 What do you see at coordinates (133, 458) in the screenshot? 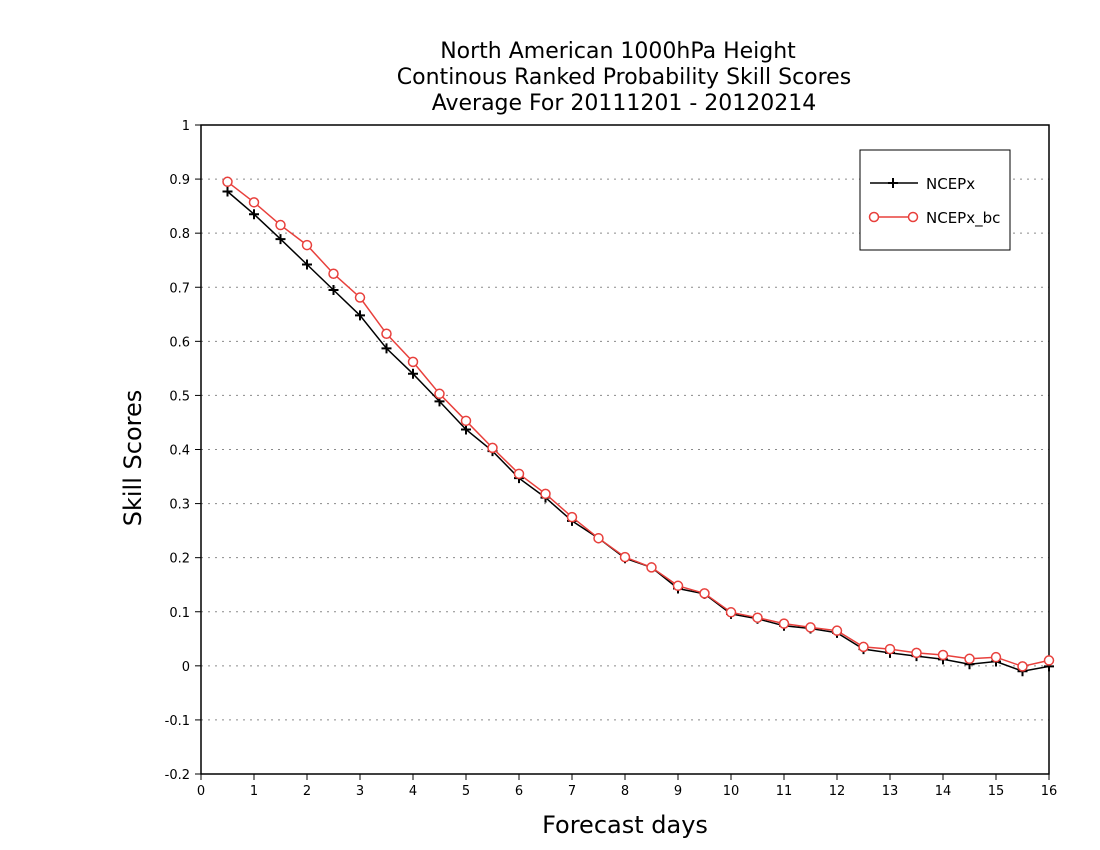
I see `y-axis-label: Skill Scores` at bounding box center [133, 458].